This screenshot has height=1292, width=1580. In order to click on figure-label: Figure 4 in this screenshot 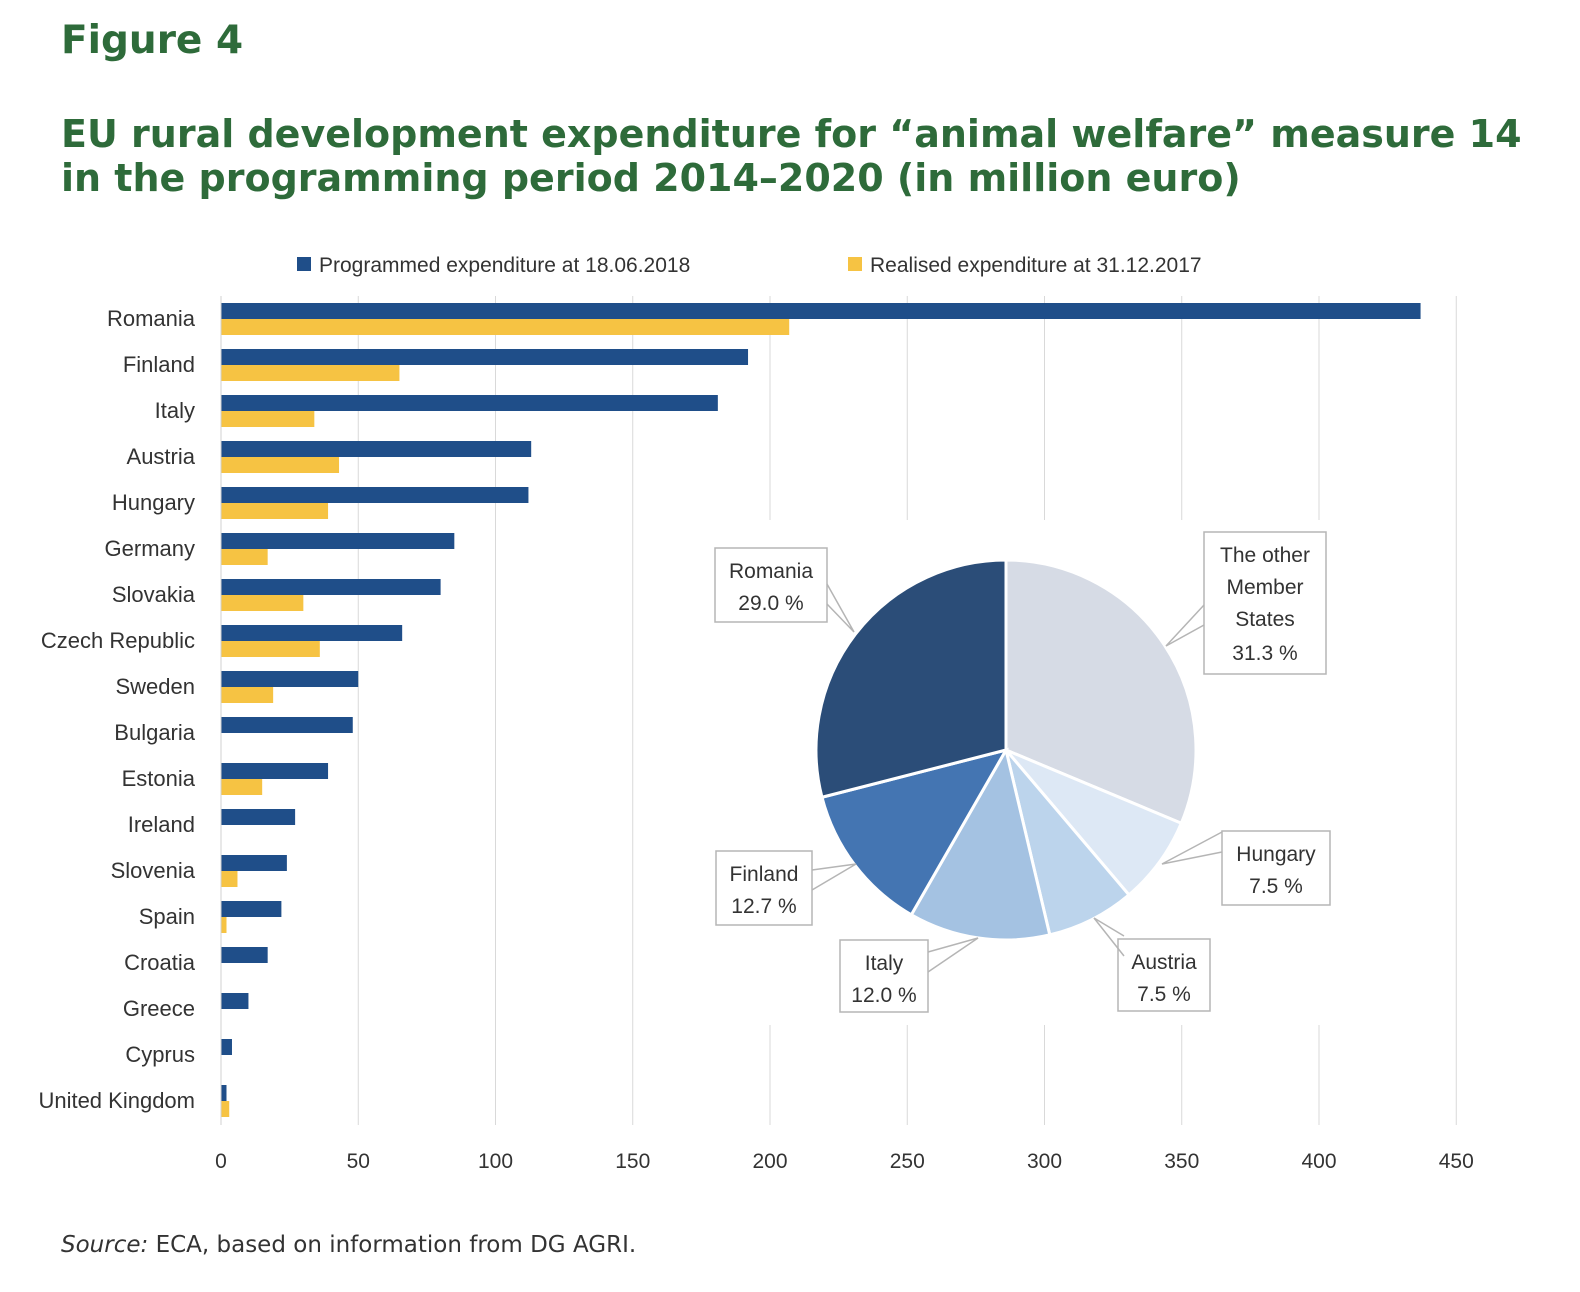, I will do `click(152, 40)`.